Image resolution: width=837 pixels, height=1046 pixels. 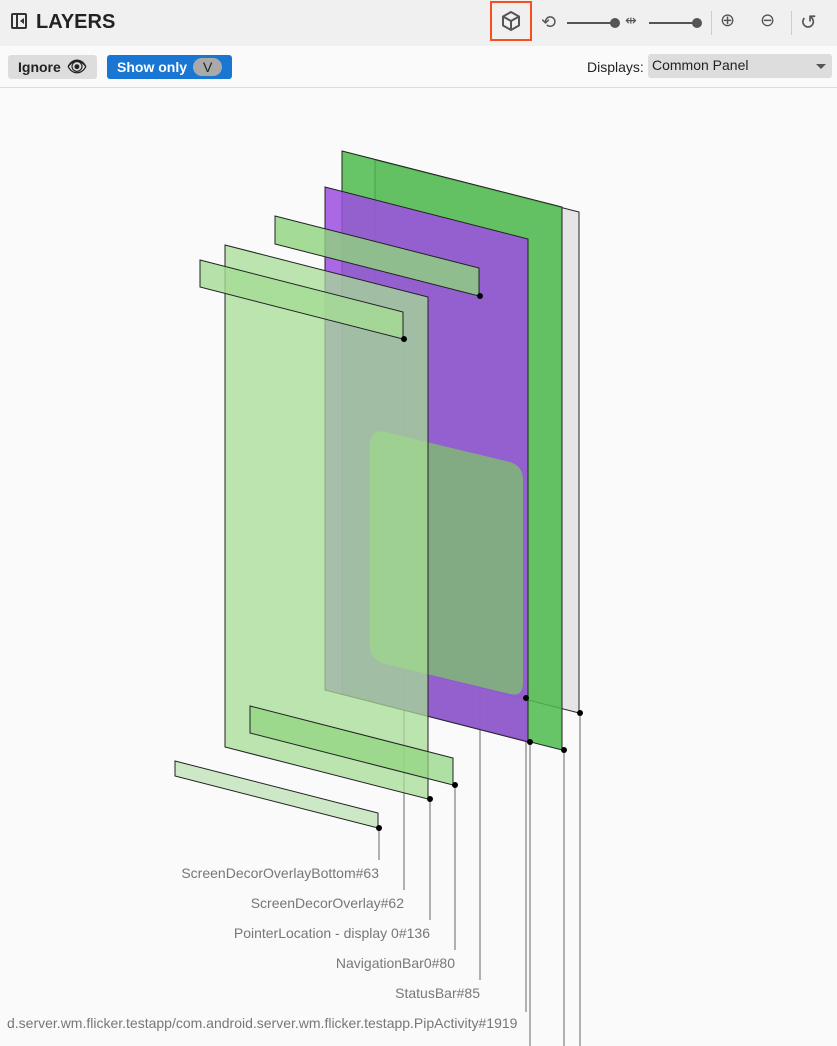 I want to click on show-only-chip: V, so click(x=208, y=67).